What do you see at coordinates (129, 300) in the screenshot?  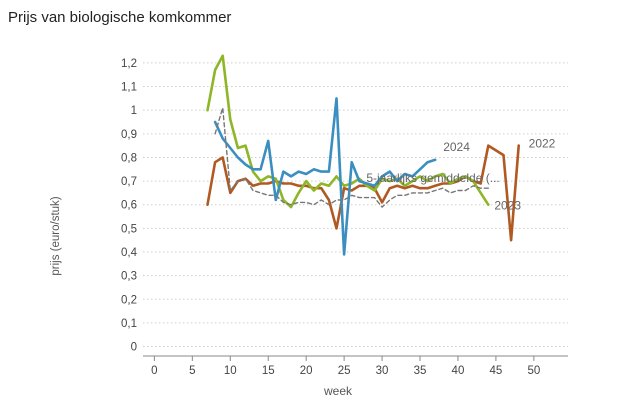 I see `y-tick-label: 0,2` at bounding box center [129, 300].